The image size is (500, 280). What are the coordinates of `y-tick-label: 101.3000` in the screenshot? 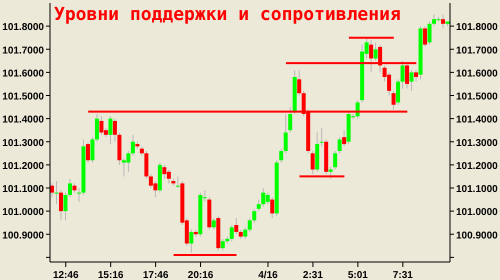 It's located at (23, 143).